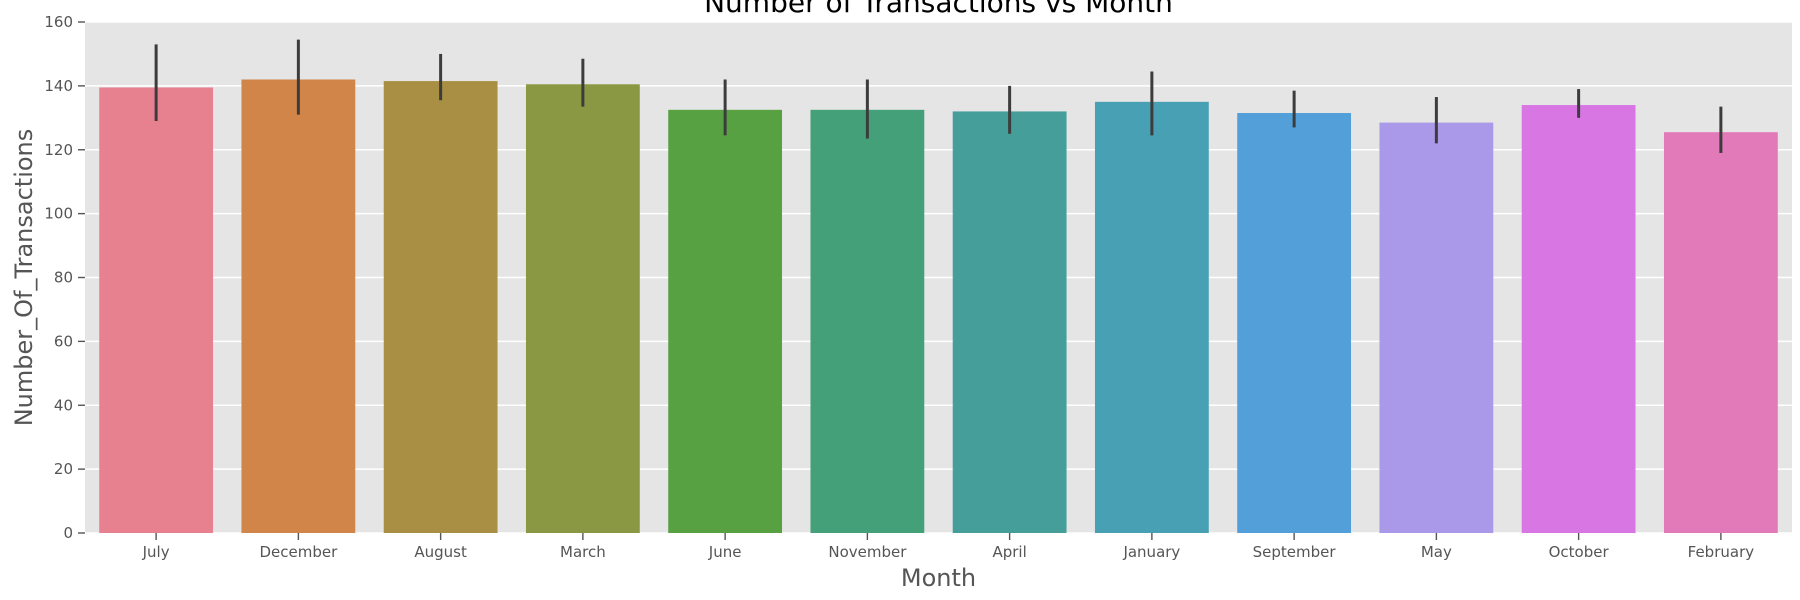 This screenshot has width=1800, height=600. I want to click on x-tick-label: February, so click(1721, 552).